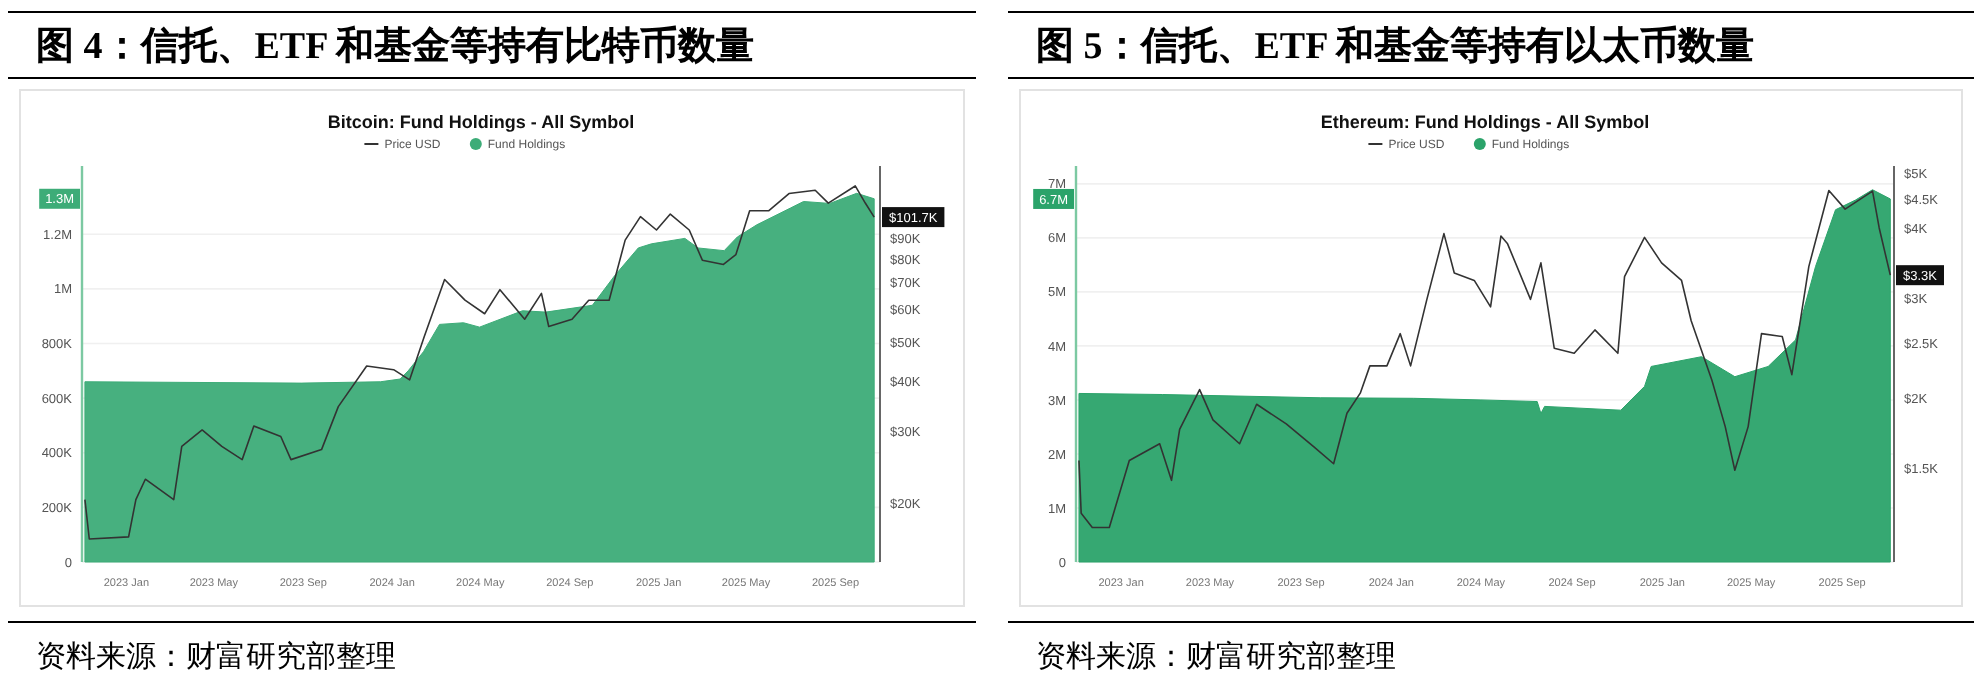 The width and height of the screenshot is (1982, 692). What do you see at coordinates (1395, 46) in the screenshot?
I see `chart-title: 图 5：信托、ETF 和基金等持有以太币数量` at bounding box center [1395, 46].